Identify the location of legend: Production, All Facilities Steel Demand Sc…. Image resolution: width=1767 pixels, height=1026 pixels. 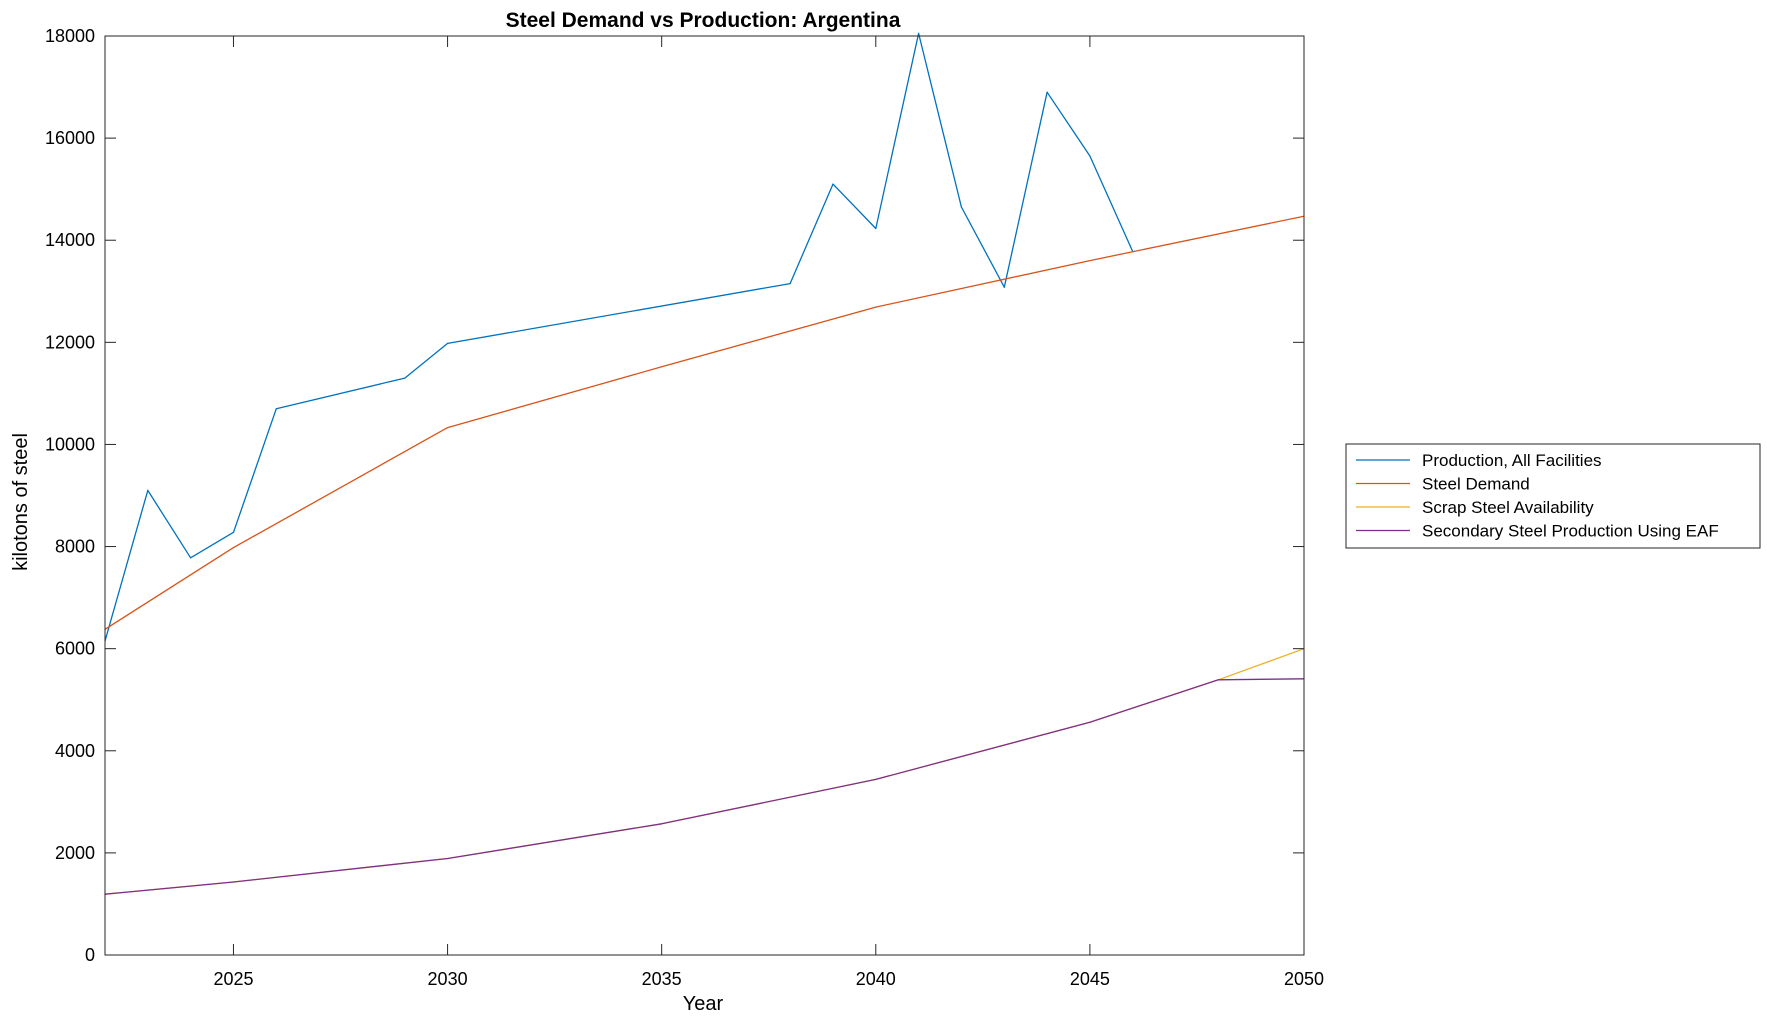
(1553, 496).